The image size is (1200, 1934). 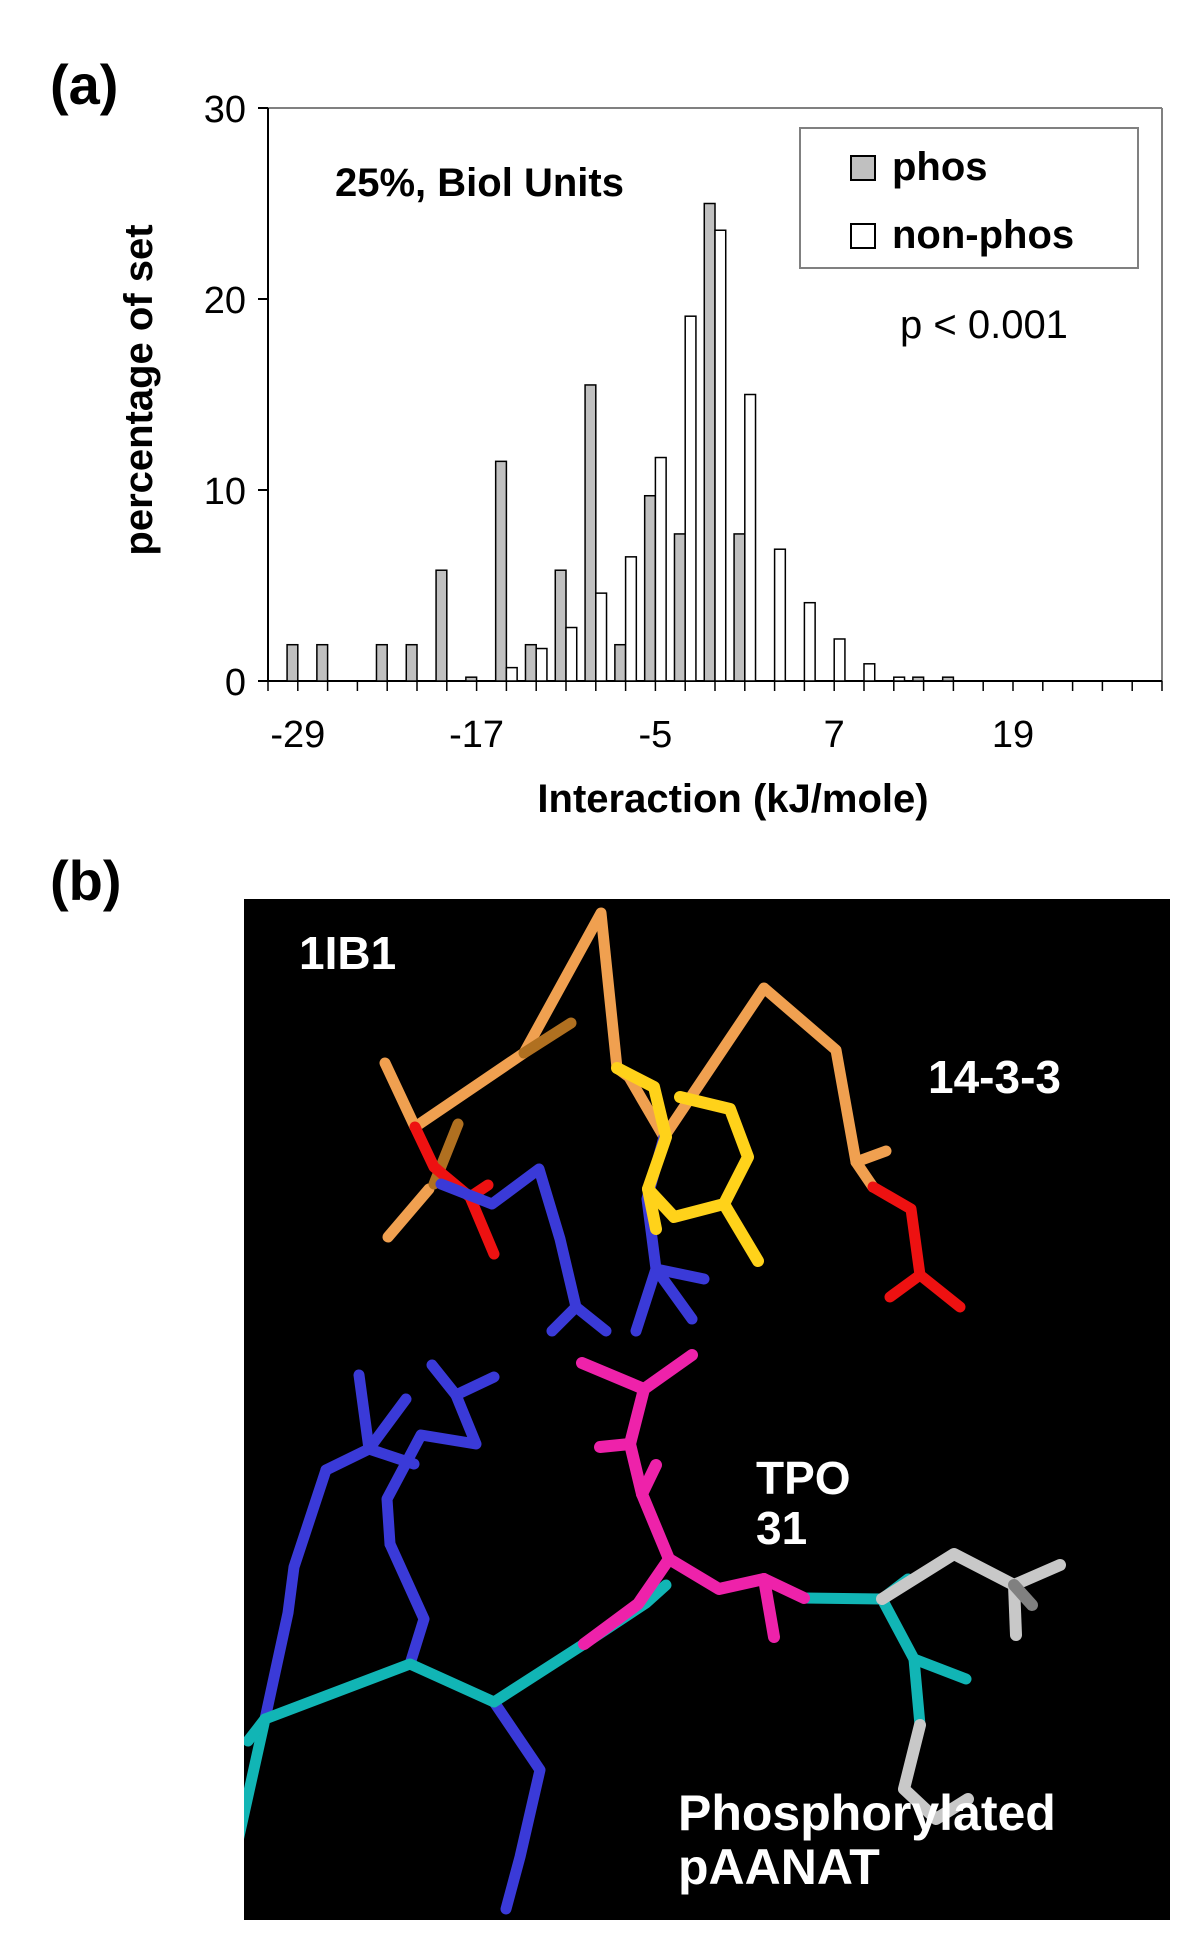 I want to click on y-tick-label: 30, so click(x=225, y=110).